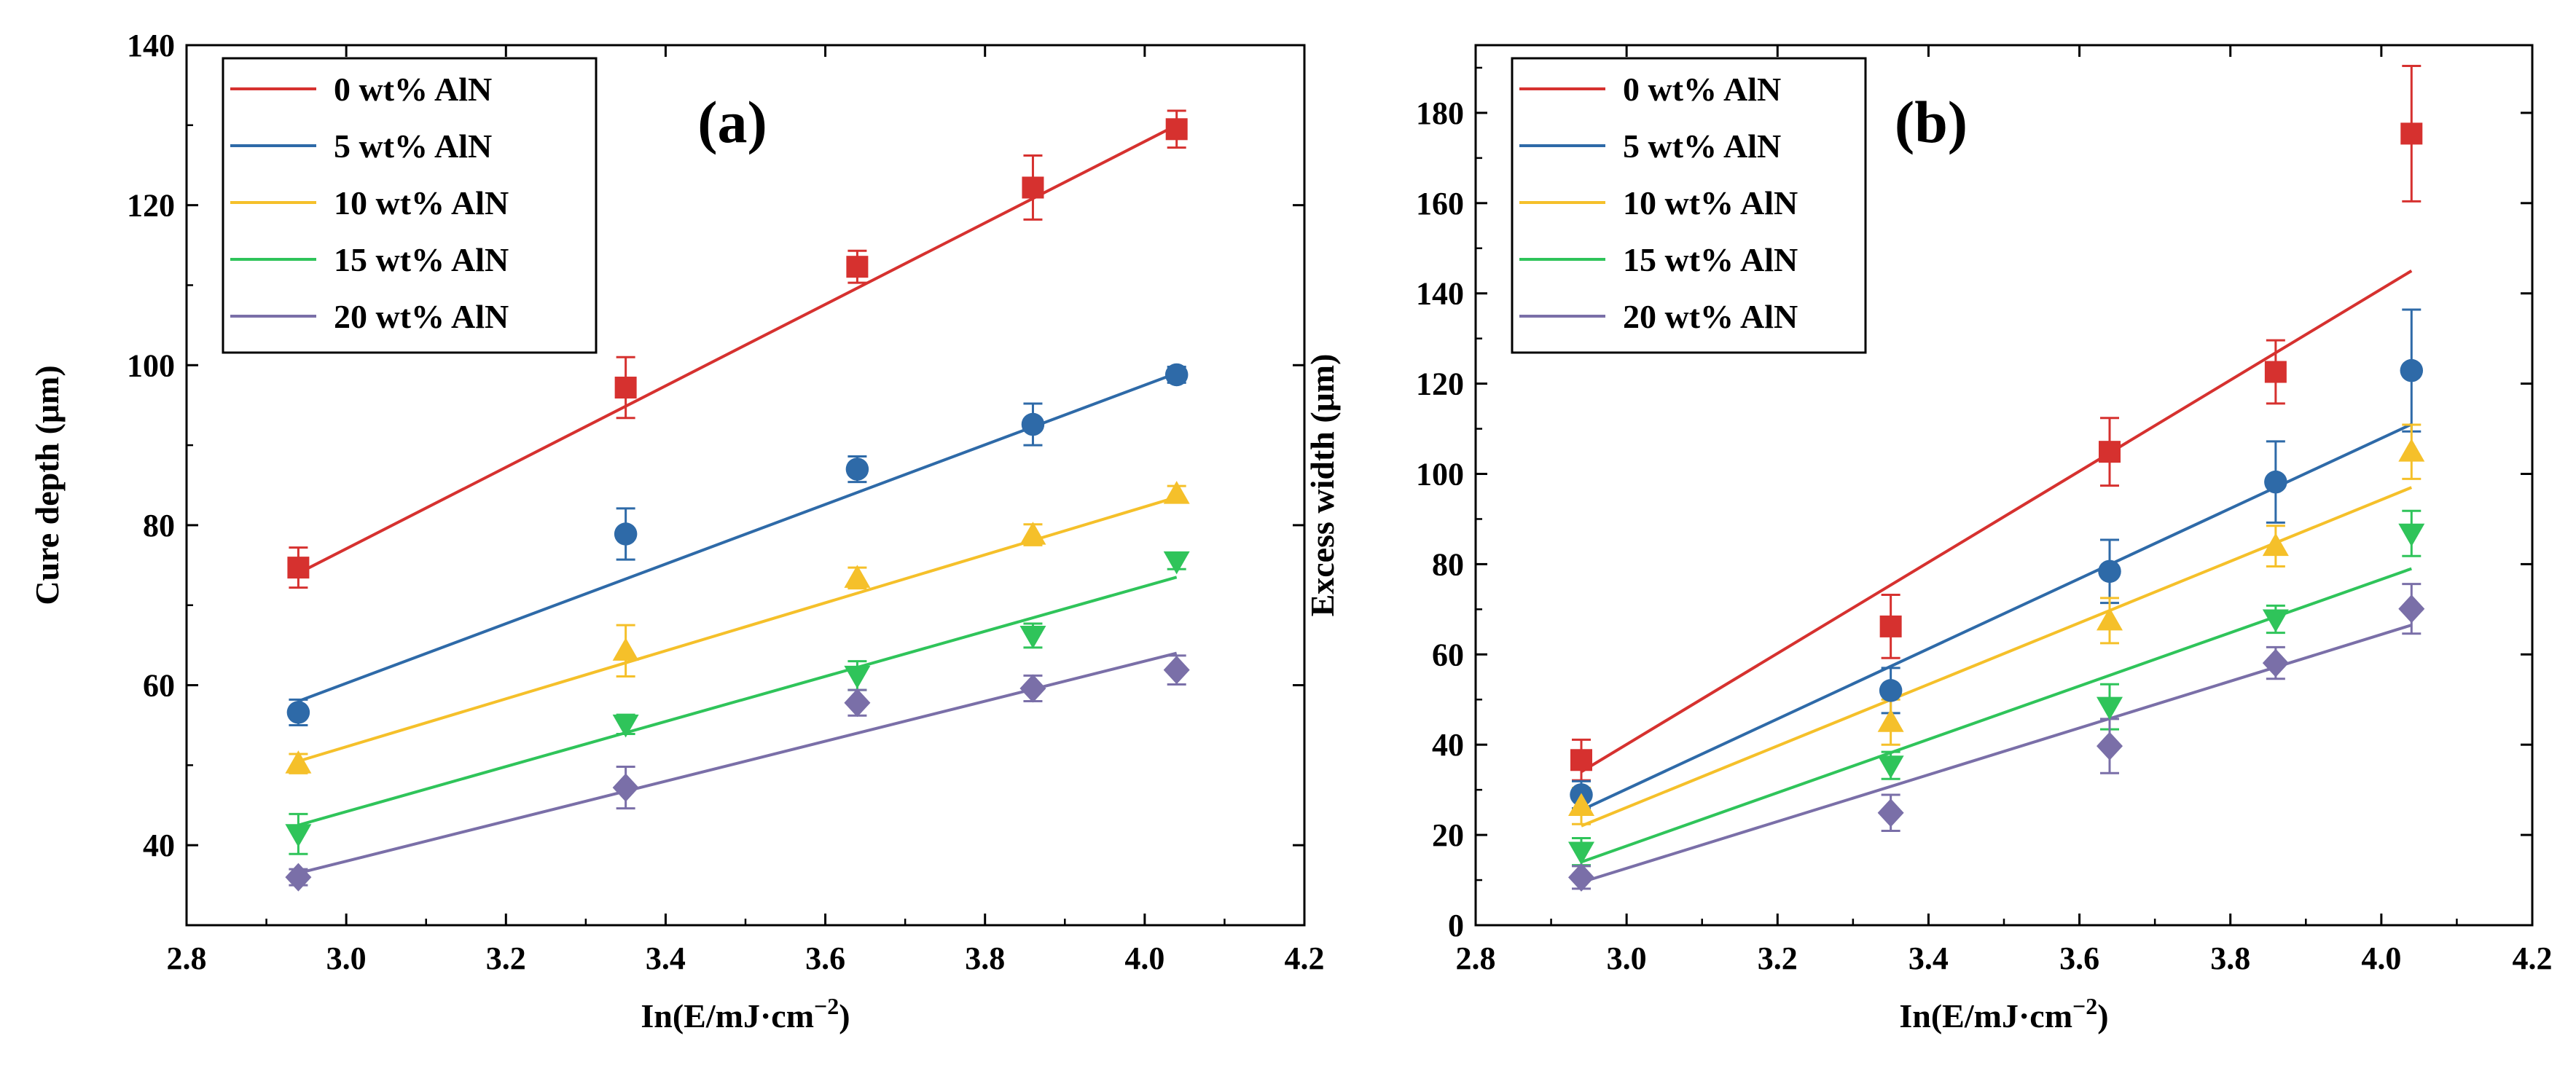 The width and height of the screenshot is (2576, 1076). I want to click on panel-b-legend-label-4: 20 wt% AlN, so click(1710, 316).